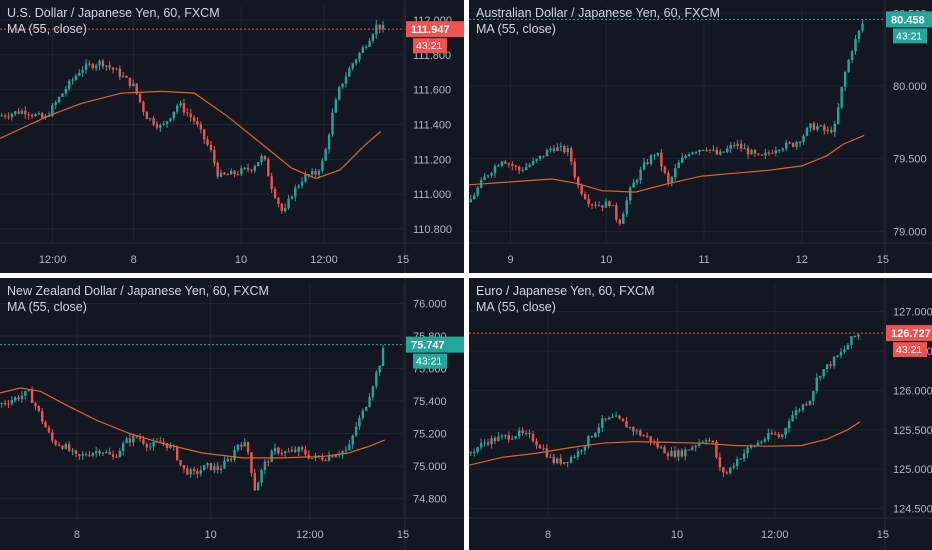 Image resolution: width=932 pixels, height=550 pixels. Describe the element at coordinates (910, 160) in the screenshot. I see `y-tick-label: 79.500` at that location.